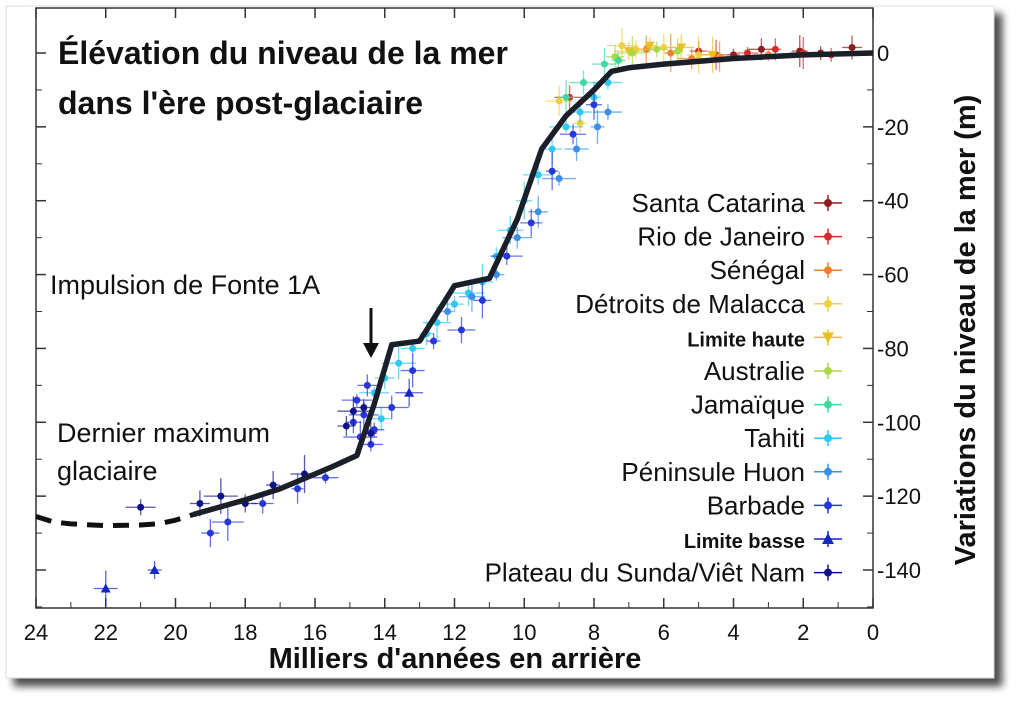 This screenshot has height=711, width=1024. What do you see at coordinates (966, 330) in the screenshot?
I see `y-axis-title: Variations du niveau de la mer (m)` at bounding box center [966, 330].